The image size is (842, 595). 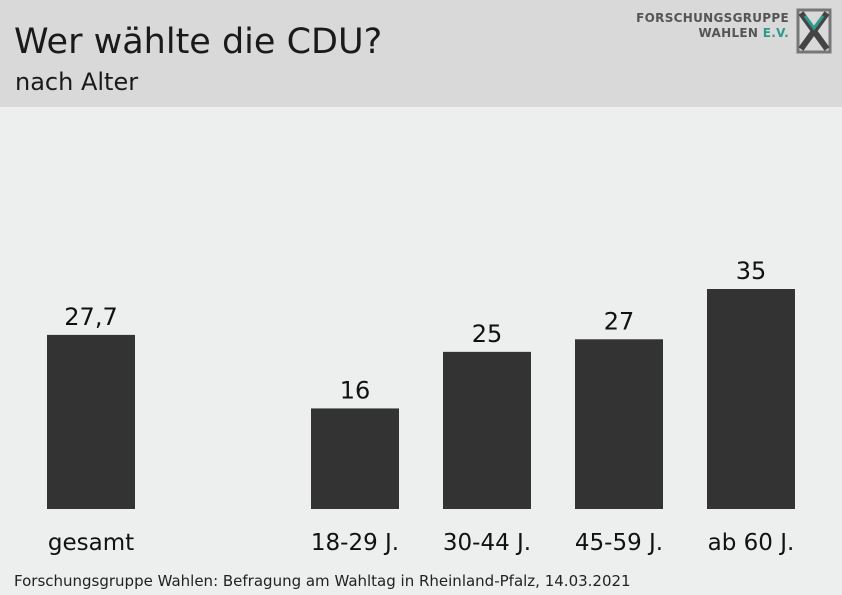 I want to click on logo-line-2-main: WAHLEN, so click(x=728, y=33).